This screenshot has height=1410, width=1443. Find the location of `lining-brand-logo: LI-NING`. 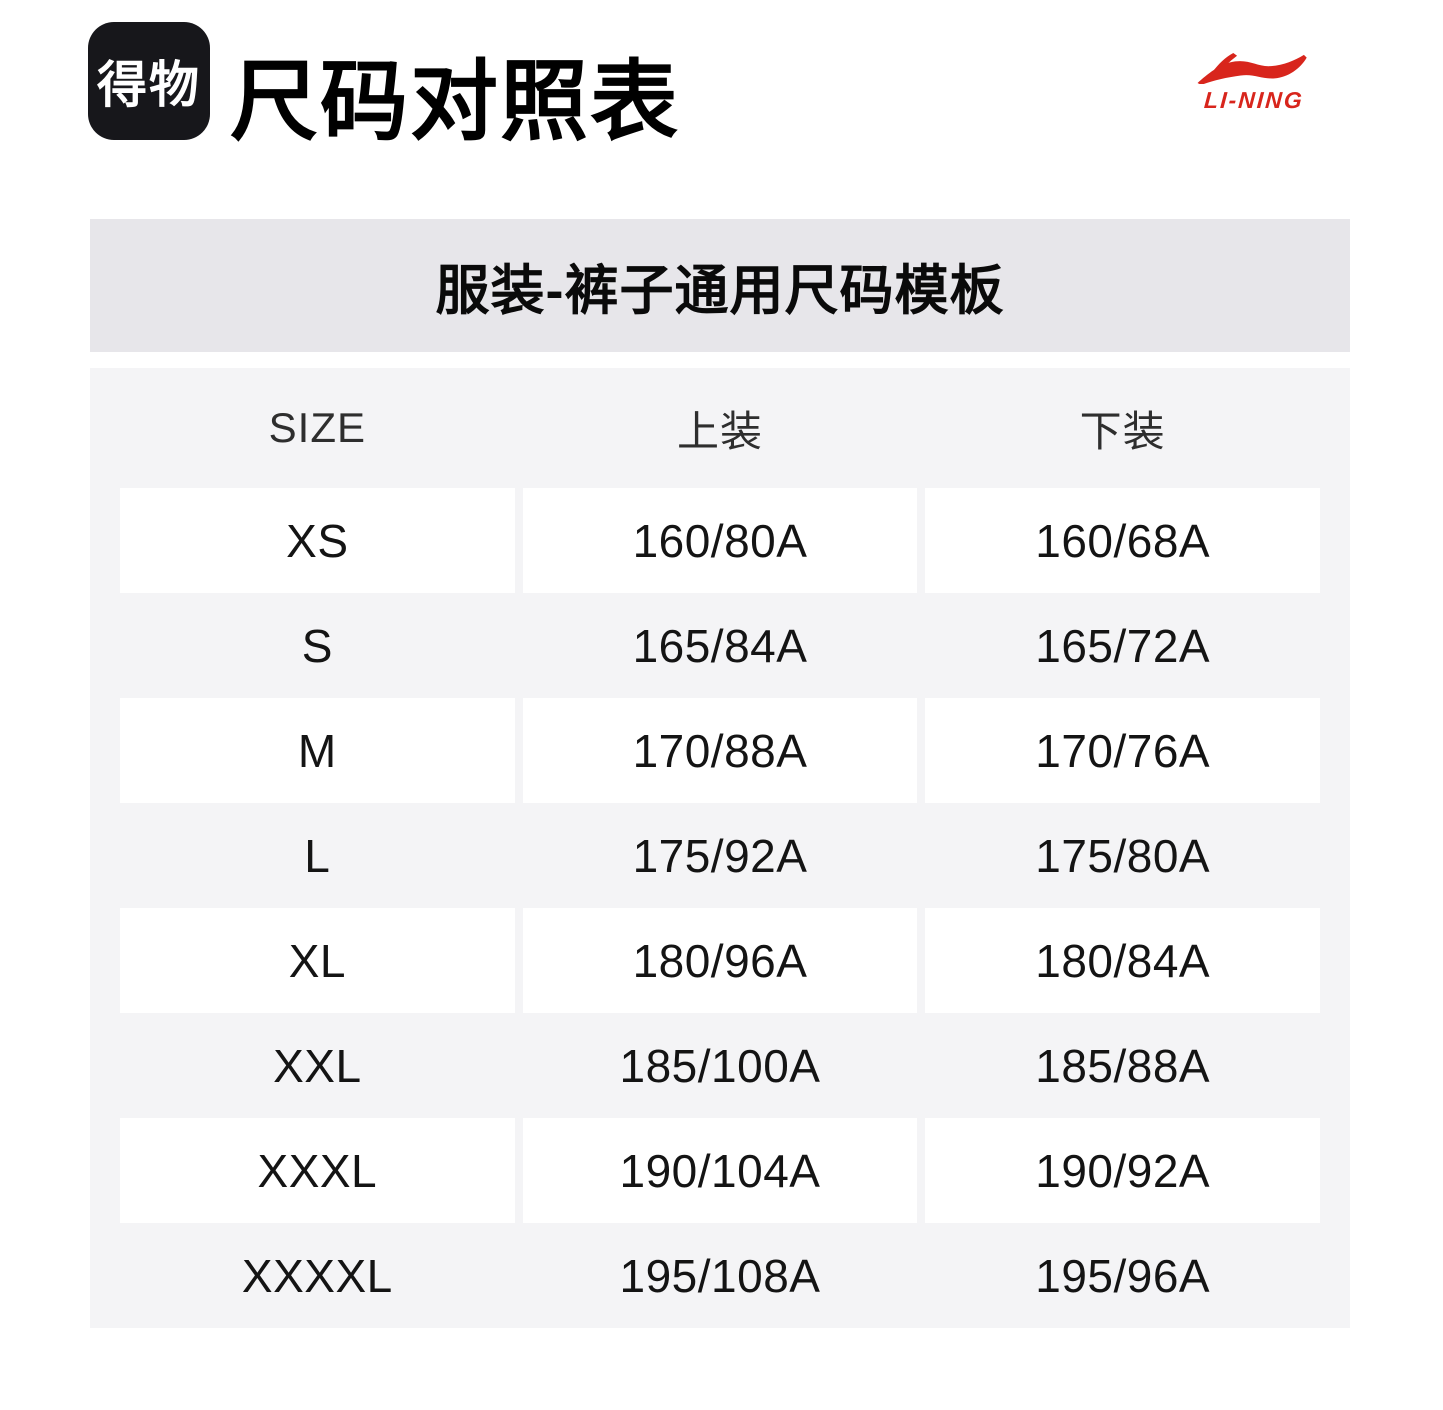

lining-brand-logo: LI-NING is located at coordinates (1254, 83).